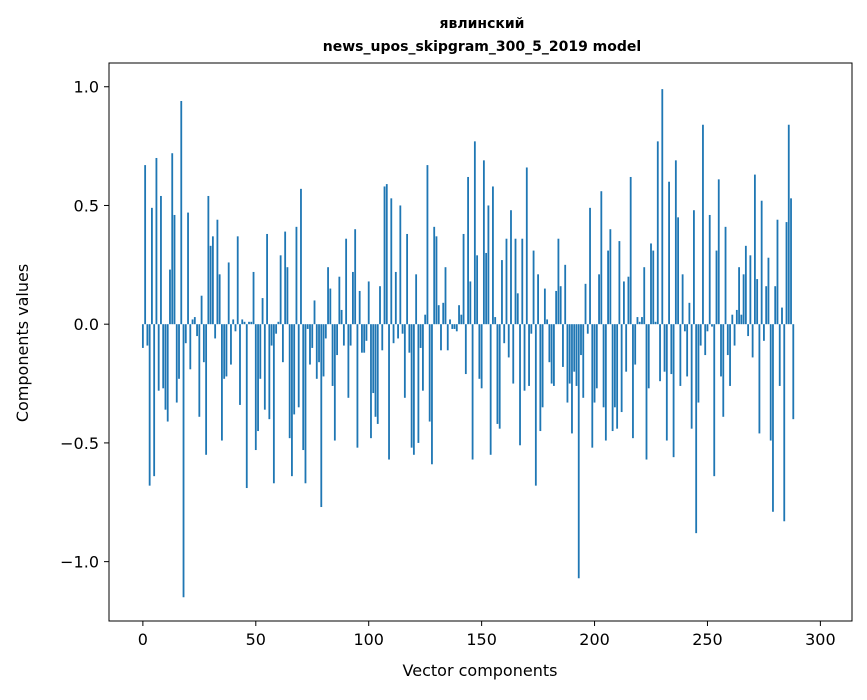  I want to click on y-tick-label: −0.5, so click(79, 443).